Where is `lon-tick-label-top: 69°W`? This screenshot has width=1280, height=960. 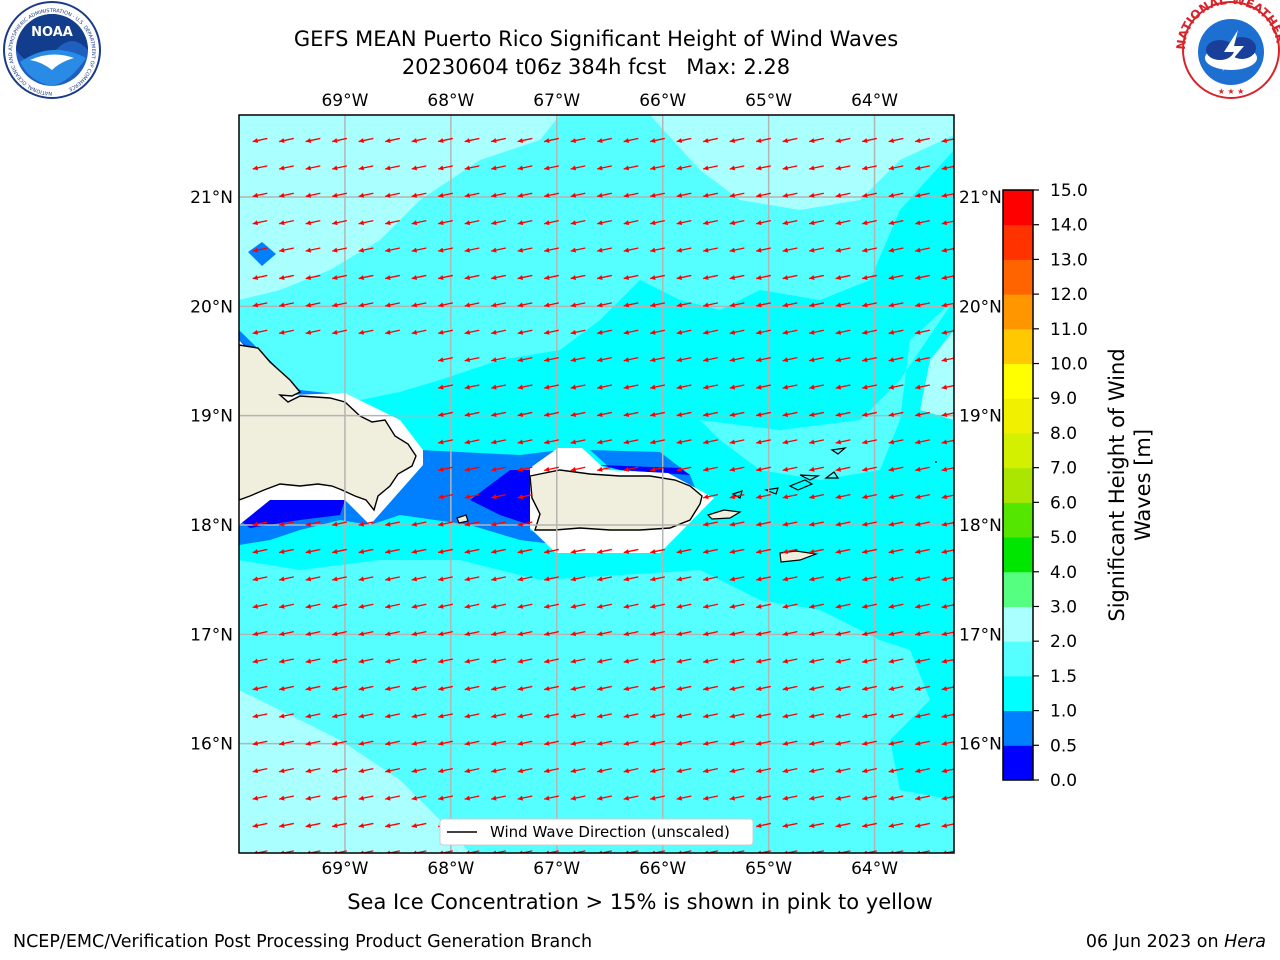 lon-tick-label-top: 69°W is located at coordinates (344, 101).